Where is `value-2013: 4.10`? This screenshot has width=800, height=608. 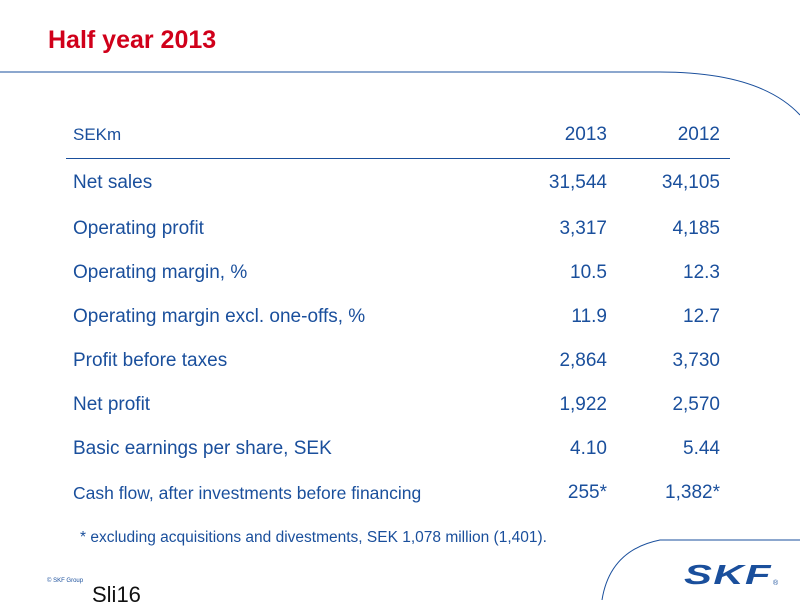
value-2013: 4.10 is located at coordinates (588, 448).